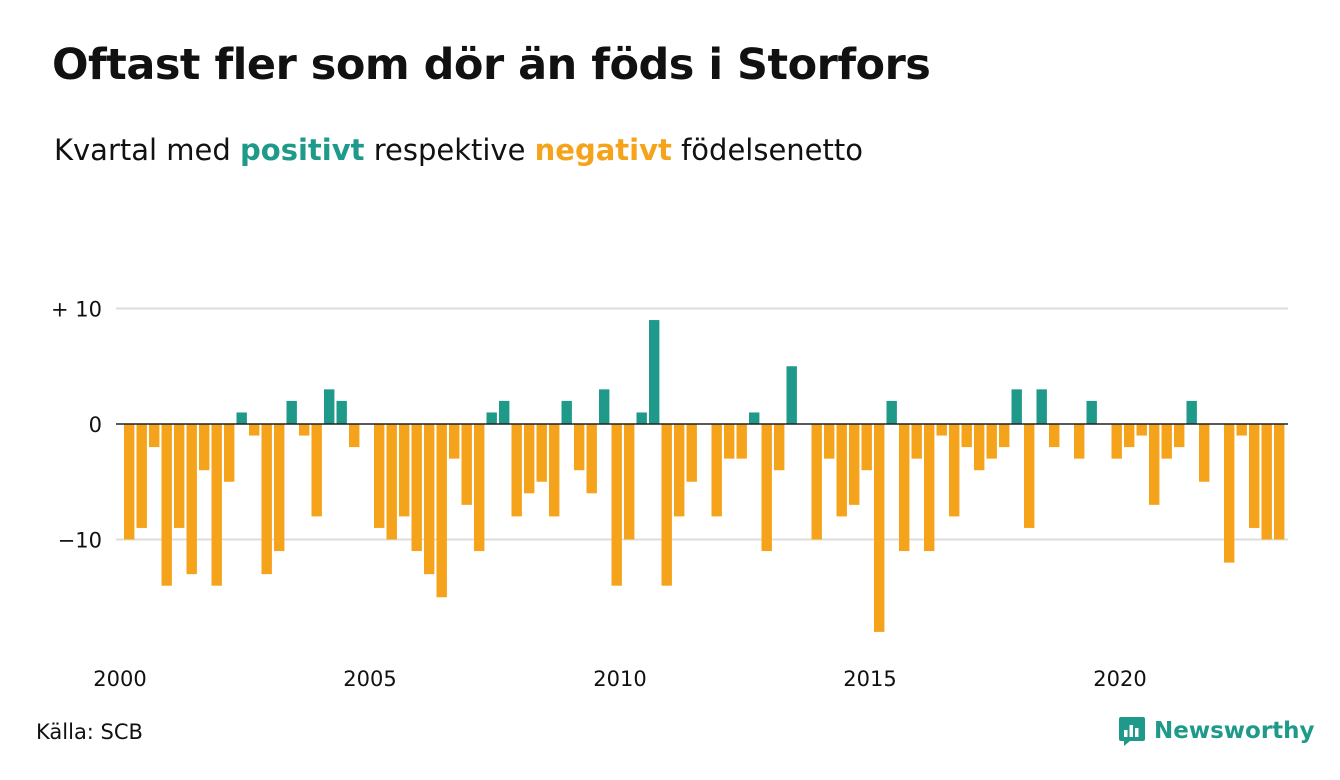  Describe the element at coordinates (772, 150) in the screenshot. I see `subtitle-suffix: födelsenetto` at that location.